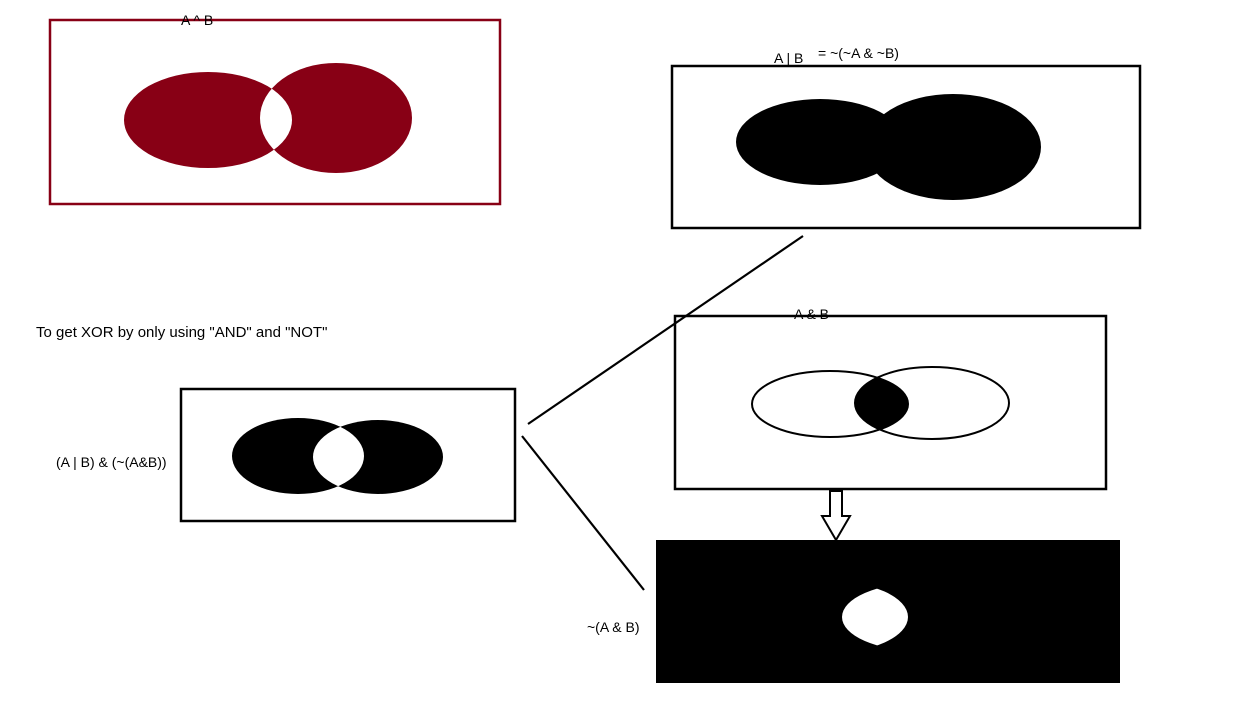 The height and width of the screenshot is (706, 1241). I want to click on xor-venn, so click(268, 118).